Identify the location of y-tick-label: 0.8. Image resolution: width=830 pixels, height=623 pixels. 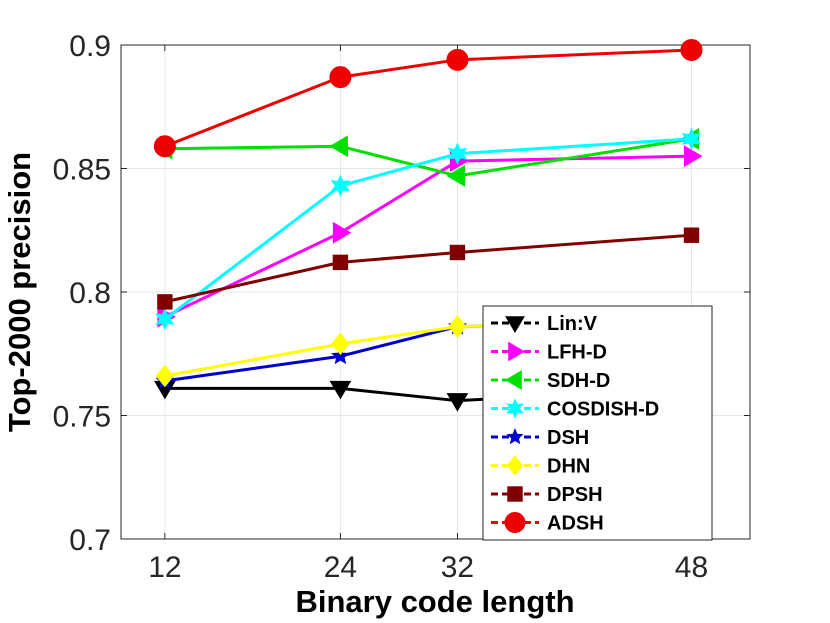
(90, 293).